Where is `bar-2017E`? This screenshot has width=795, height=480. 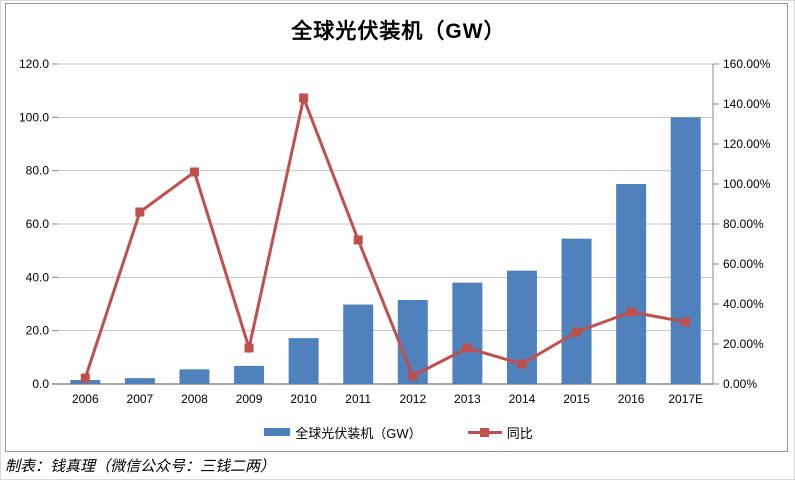 bar-2017E is located at coordinates (685, 250).